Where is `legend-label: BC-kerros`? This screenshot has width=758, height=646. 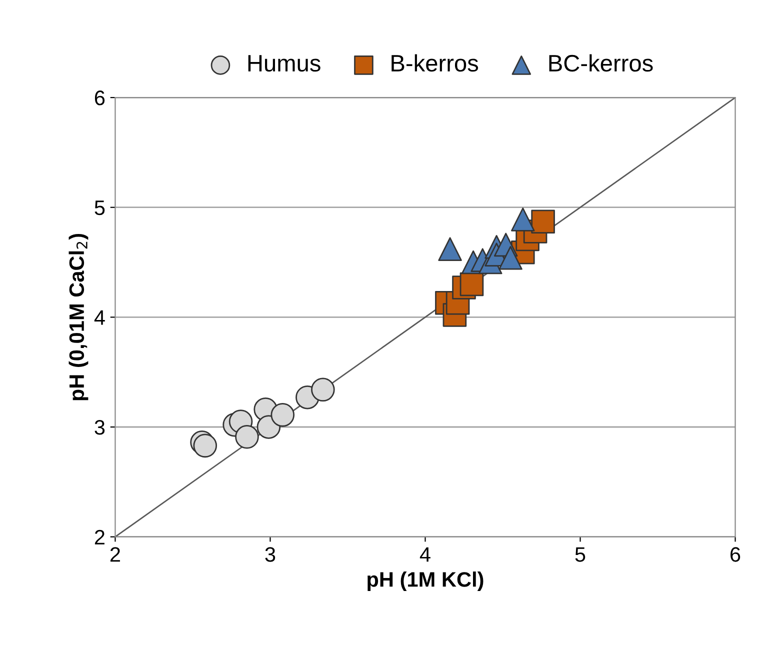
legend-label: BC-kerros is located at coordinates (601, 63).